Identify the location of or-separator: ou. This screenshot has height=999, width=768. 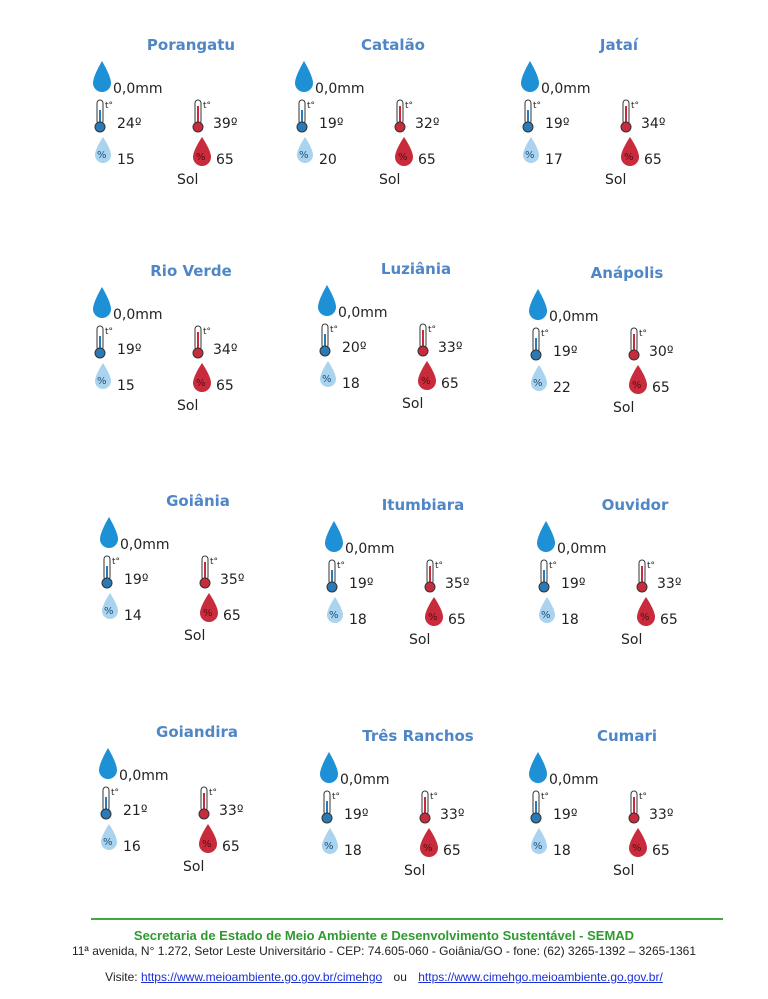
(400, 977).